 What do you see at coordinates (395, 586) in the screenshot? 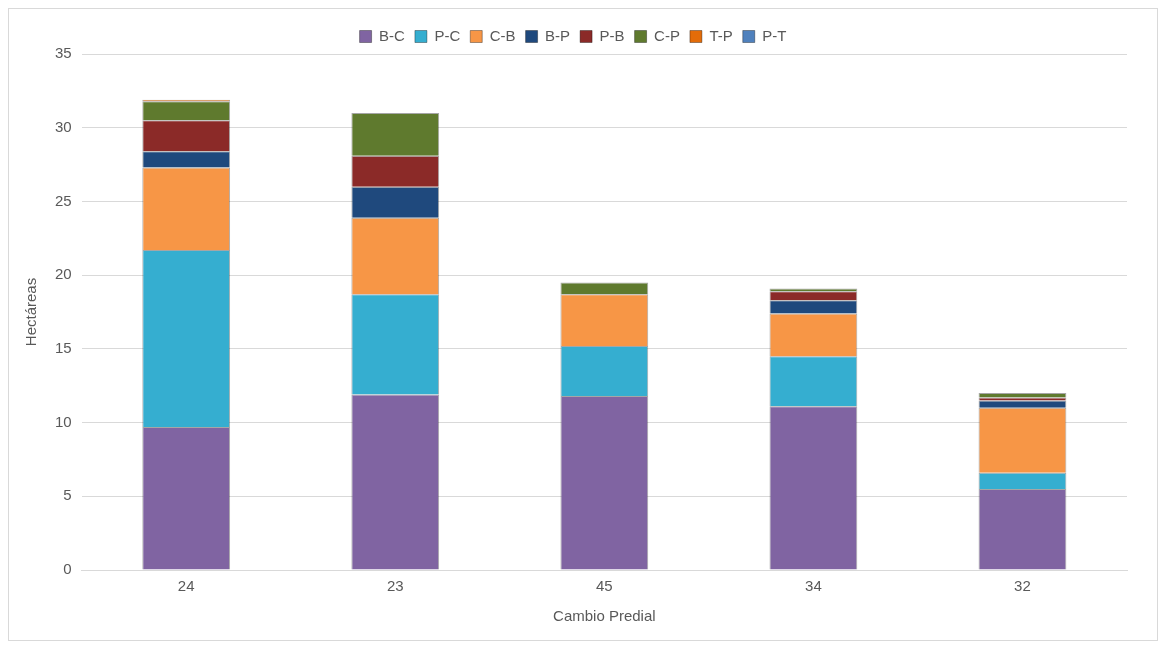
I see `x-tick-label: 23` at bounding box center [395, 586].